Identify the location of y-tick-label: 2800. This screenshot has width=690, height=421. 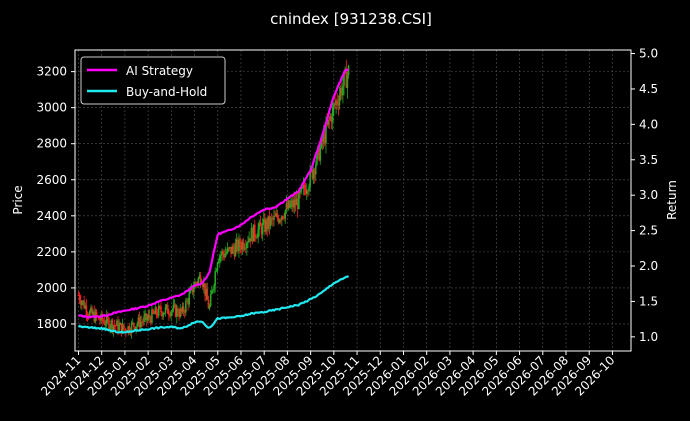
(51, 144).